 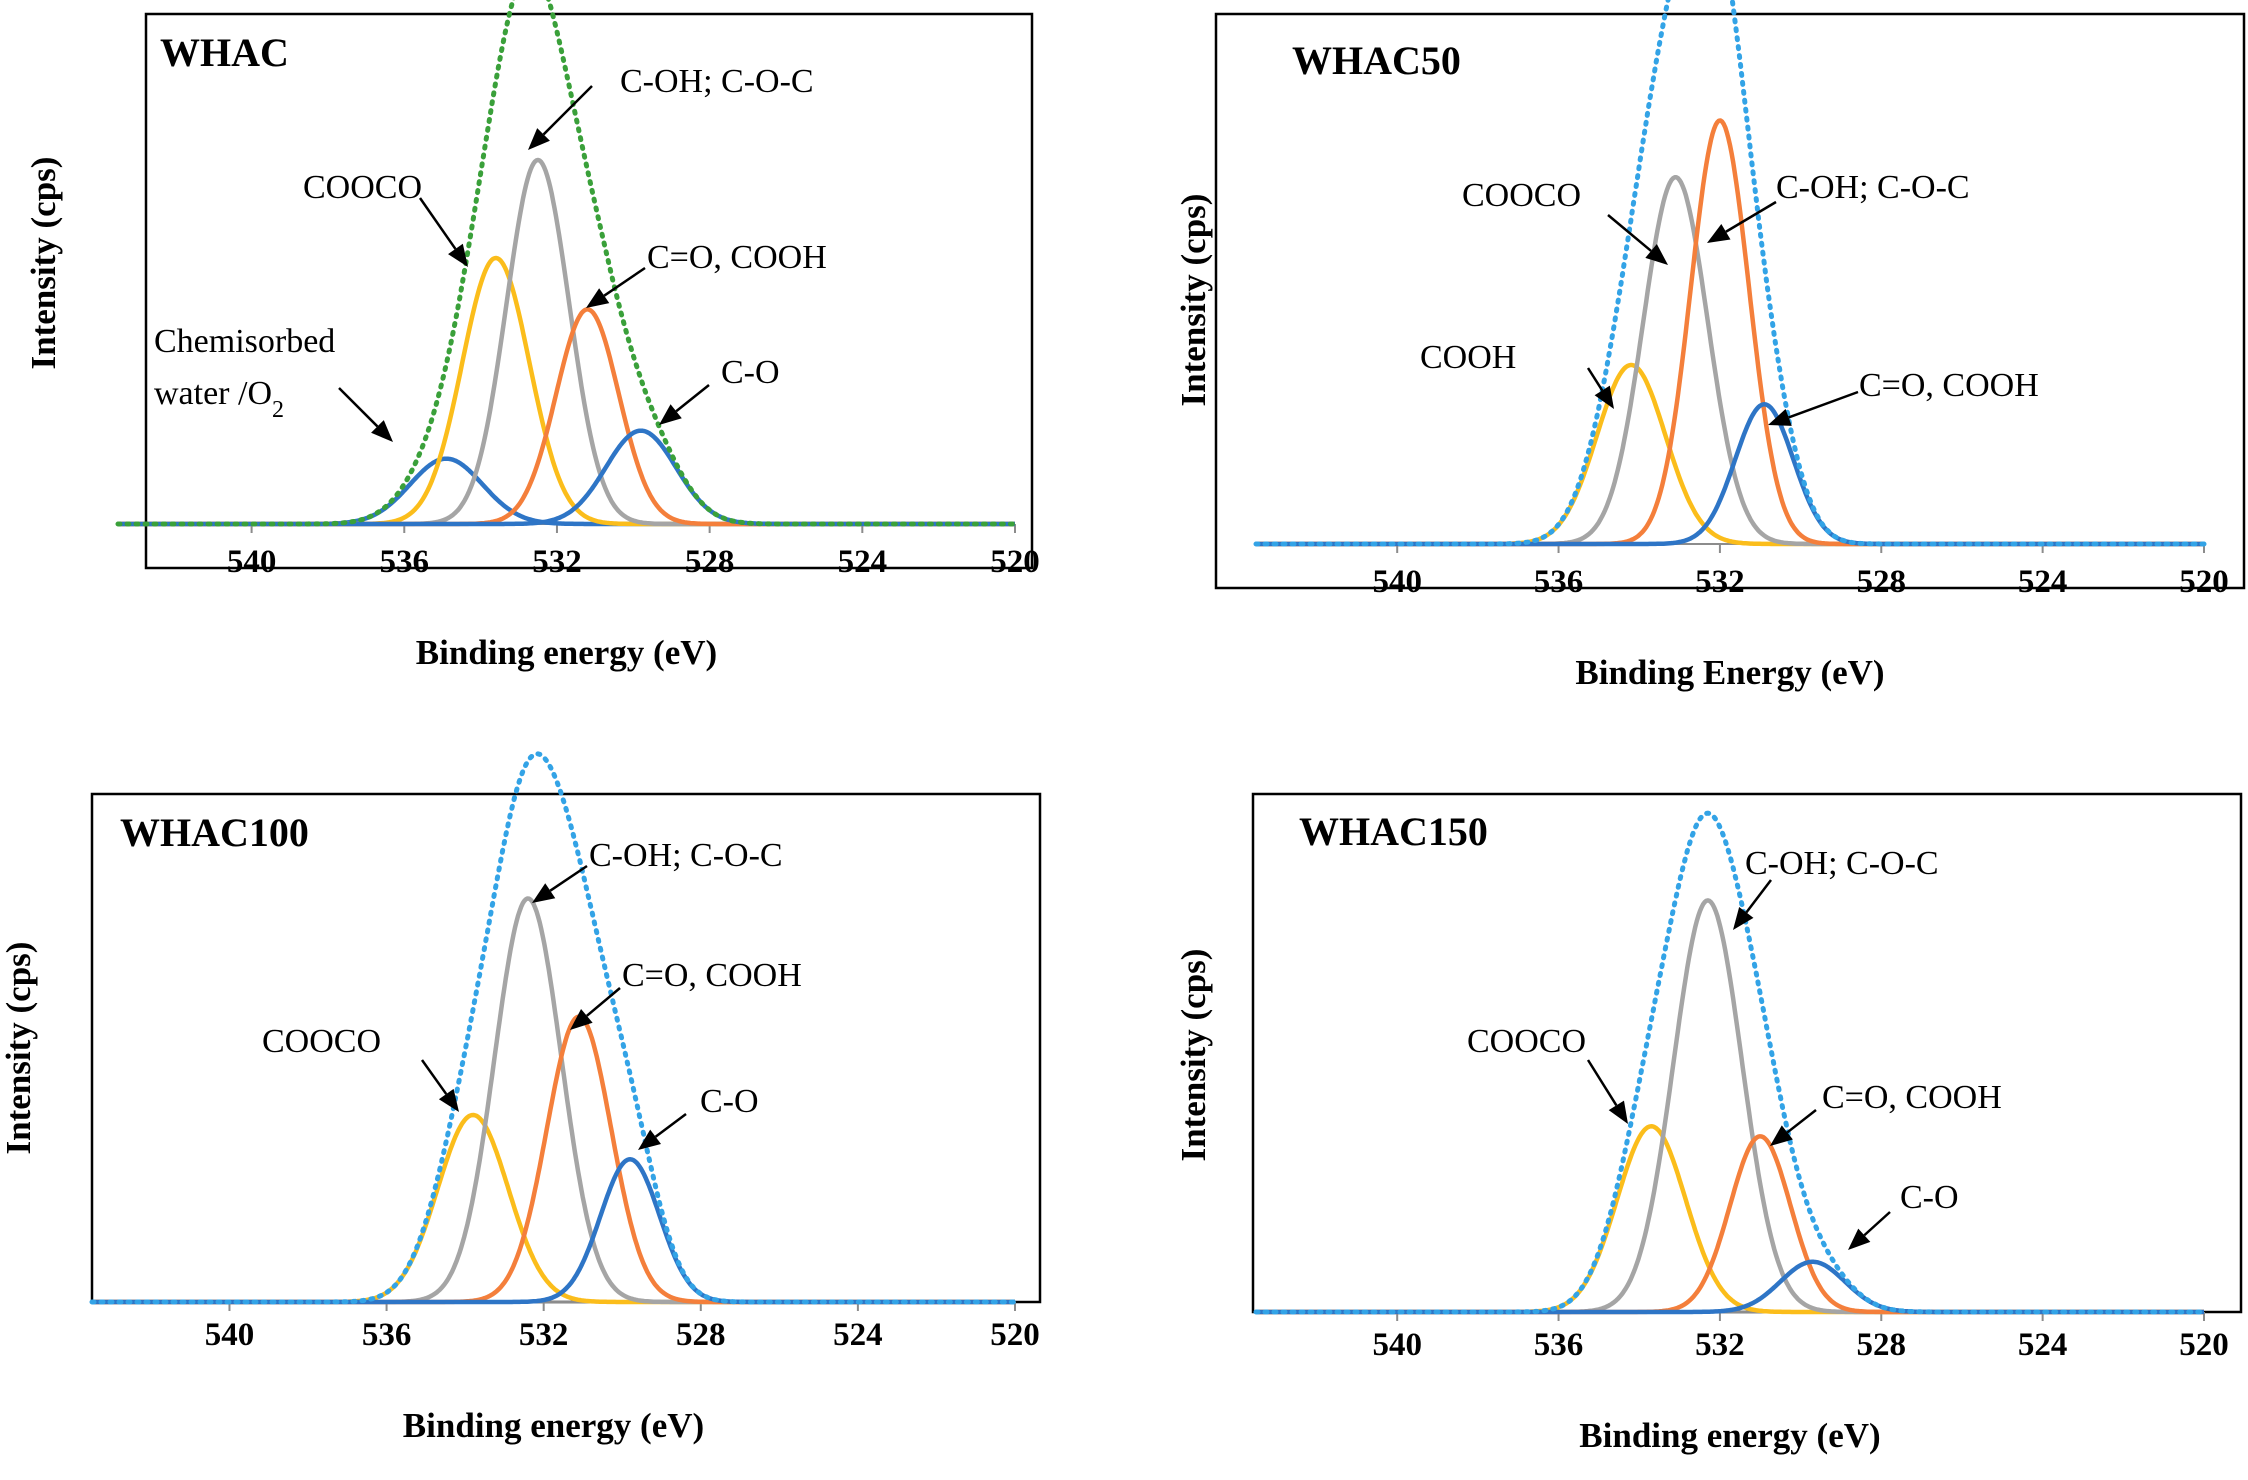 What do you see at coordinates (214, 832) in the screenshot?
I see `panel-title: WHAC100` at bounding box center [214, 832].